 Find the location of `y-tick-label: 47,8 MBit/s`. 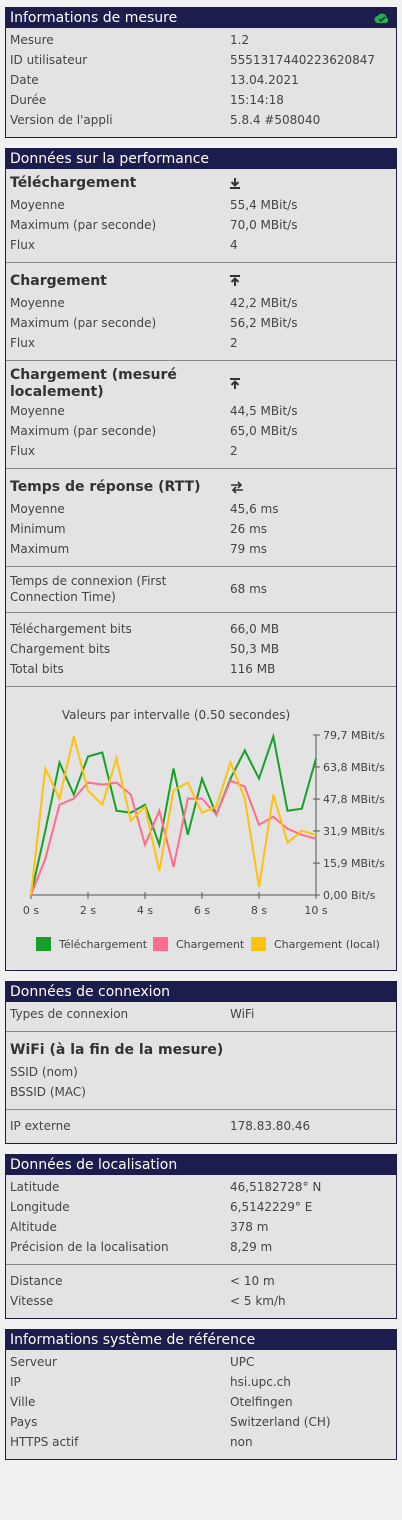

y-tick-label: 47,8 MBit/s is located at coordinates (354, 799).